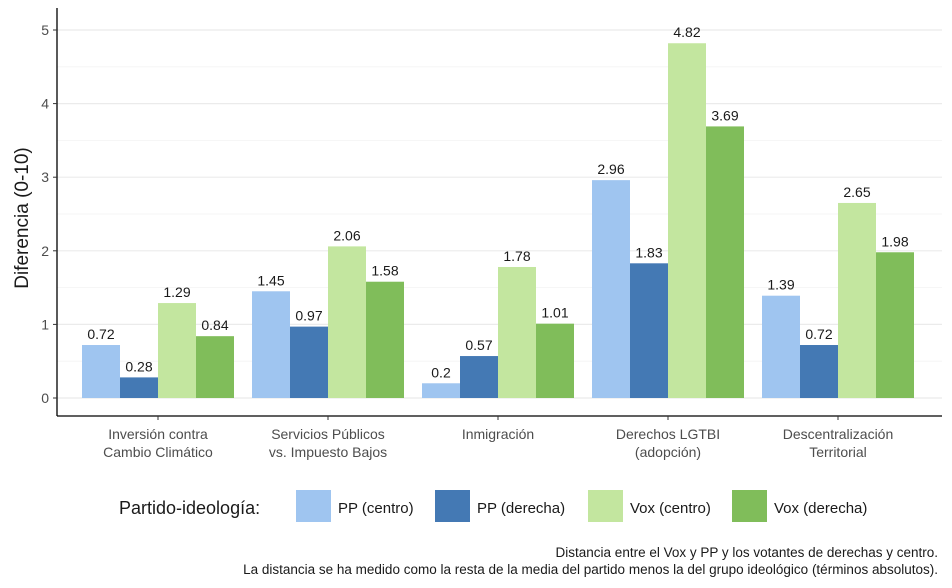 The width and height of the screenshot is (952, 588). What do you see at coordinates (214, 325) in the screenshot?
I see `bar-value-label: 0.84` at bounding box center [214, 325].